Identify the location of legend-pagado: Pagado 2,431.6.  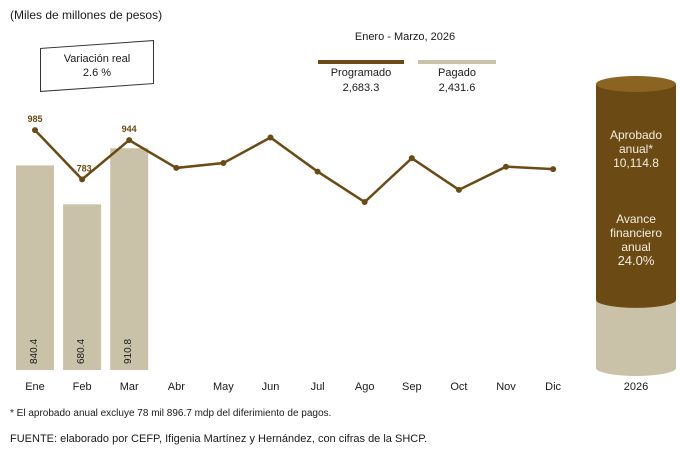
(457, 81).